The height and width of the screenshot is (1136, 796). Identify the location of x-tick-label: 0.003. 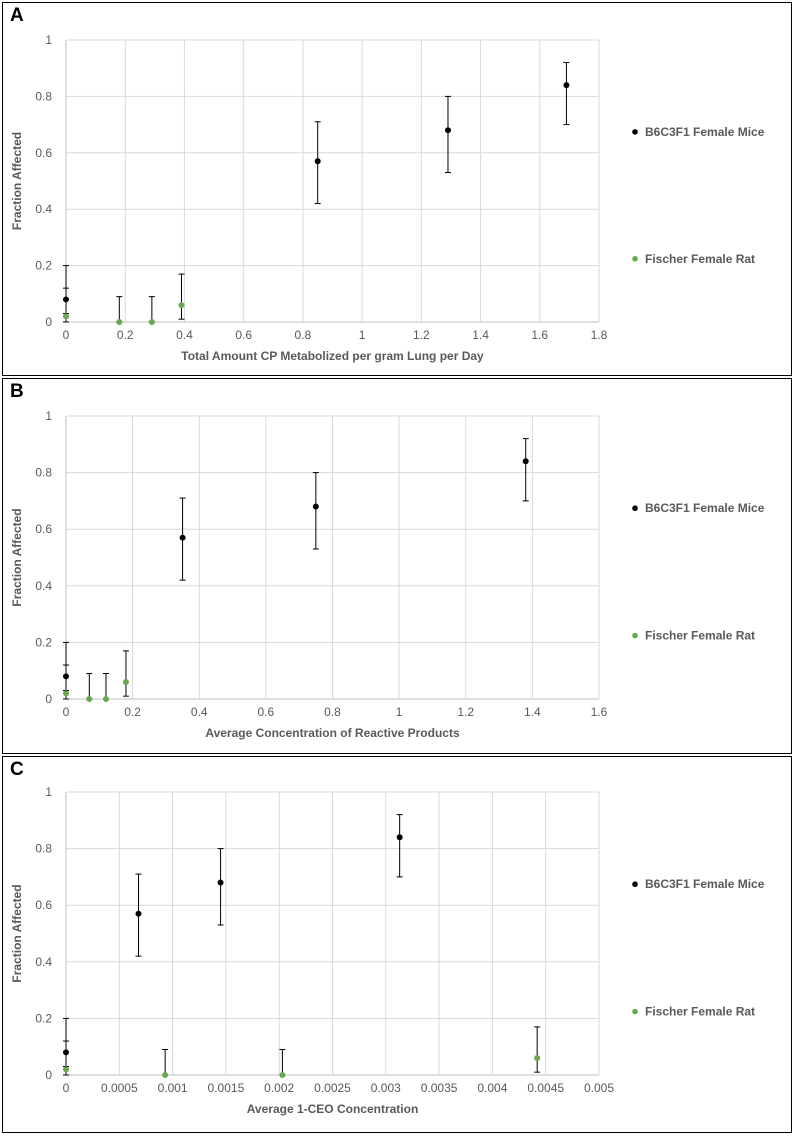
(386, 1088).